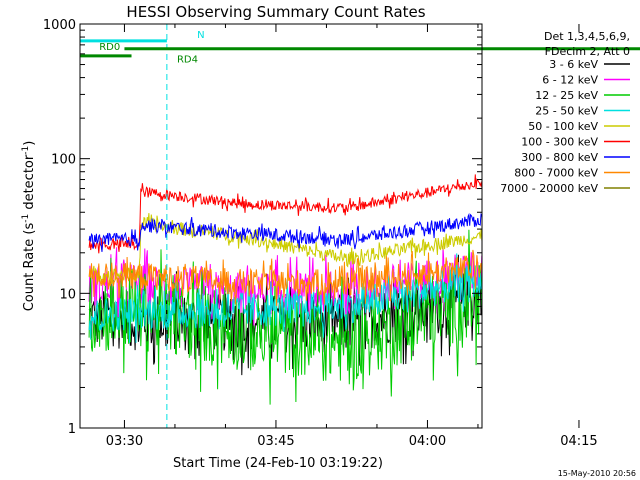 This screenshot has width=640, height=480. What do you see at coordinates (559, 157) in the screenshot?
I see `legend-entry-label: 300 - 800 keV` at bounding box center [559, 157].